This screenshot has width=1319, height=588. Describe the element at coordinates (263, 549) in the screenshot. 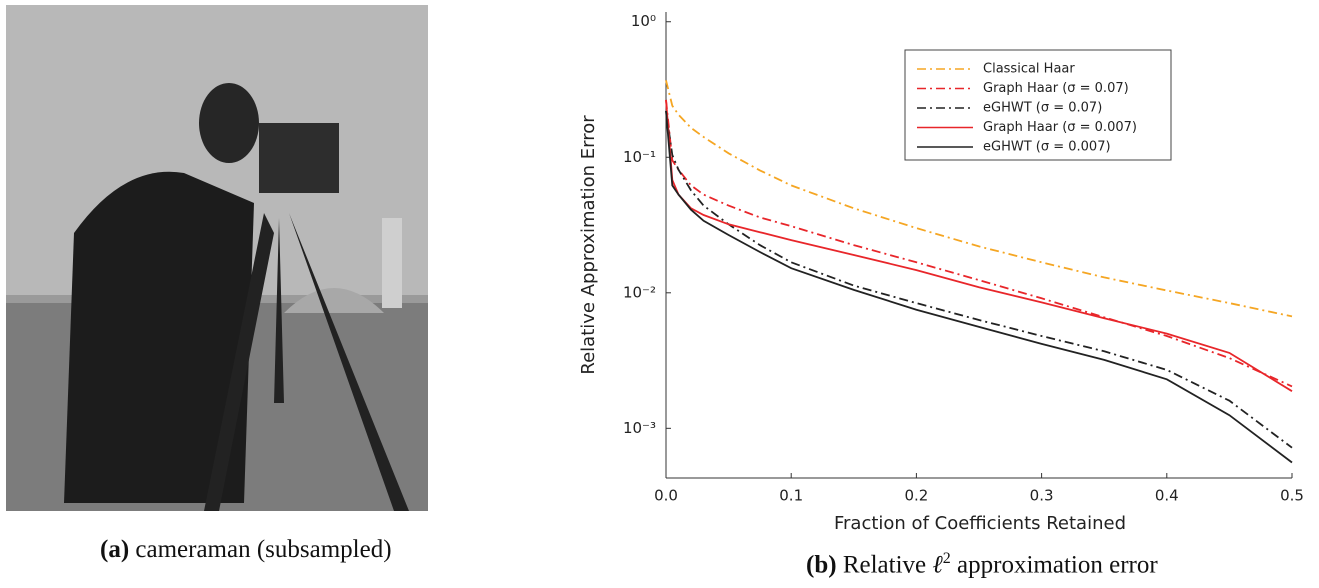

I see `caption-text: cameraman (subsampled)` at that location.